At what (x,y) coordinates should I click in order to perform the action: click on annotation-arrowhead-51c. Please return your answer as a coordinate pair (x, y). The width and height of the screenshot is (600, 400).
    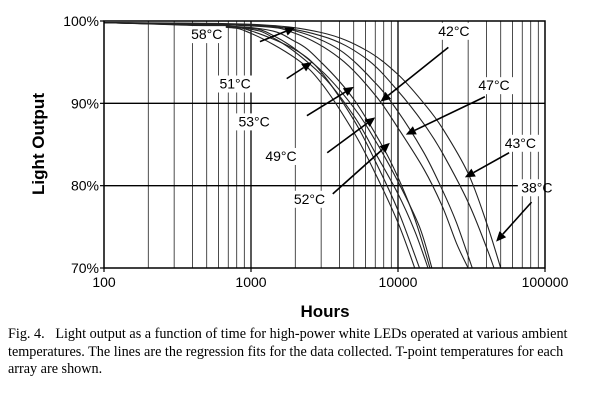
    Looking at the image, I should click on (307, 67).